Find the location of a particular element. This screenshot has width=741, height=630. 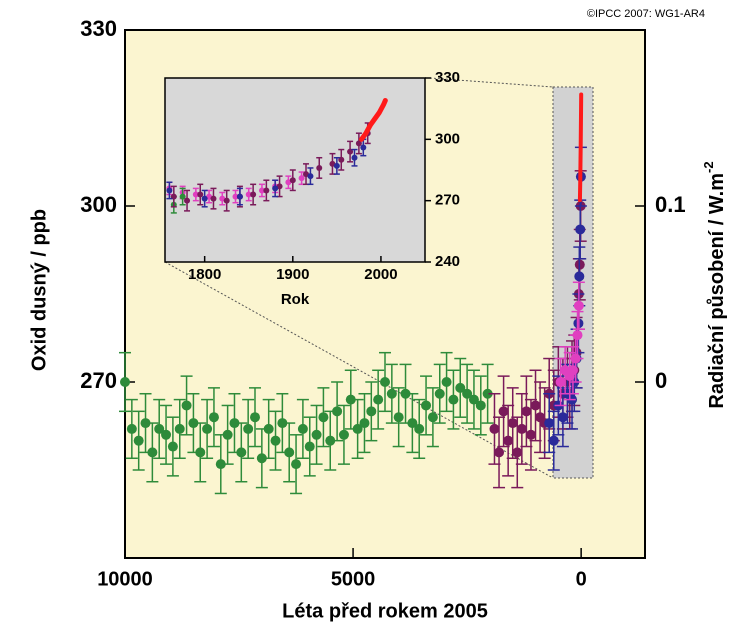

inset-plot: 1800 1900 2000 240 270 300 330 is located at coordinates (313, 176).